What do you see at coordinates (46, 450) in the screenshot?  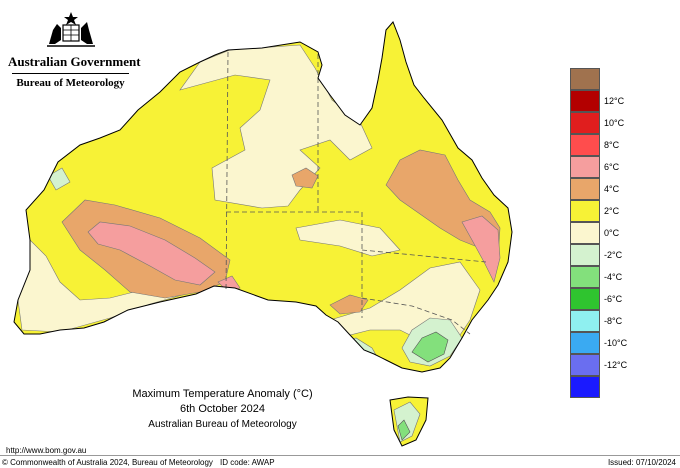 I see `website-link: http://www.bom.gov.au` at bounding box center [46, 450].